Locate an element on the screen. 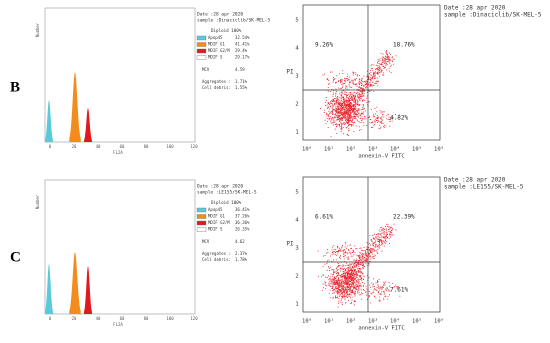 This screenshot has width=550, height=343. x-tick-label: 10⁶ is located at coordinates (439, 321).